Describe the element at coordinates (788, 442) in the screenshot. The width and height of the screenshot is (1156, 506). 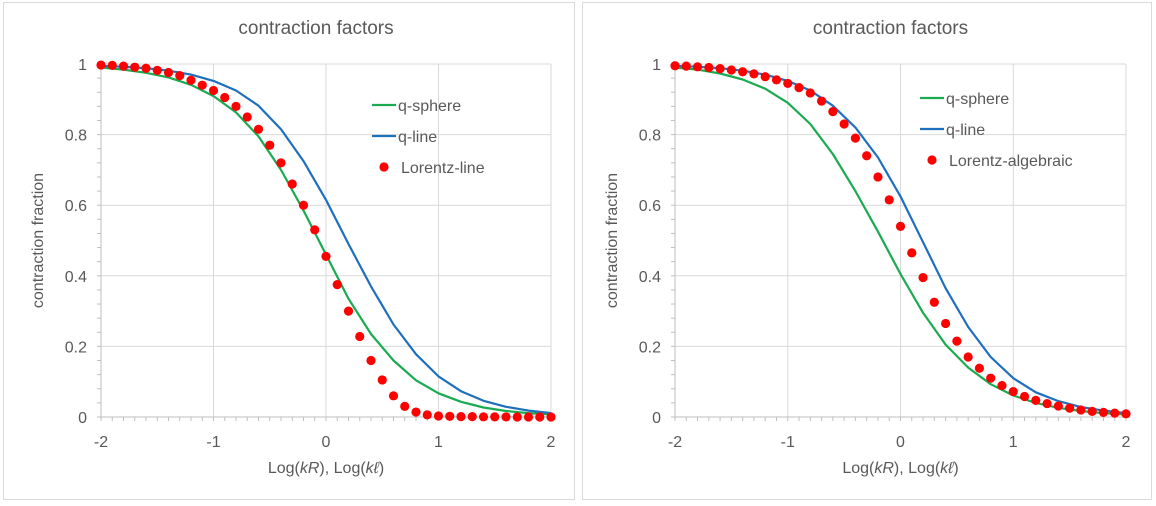
I see `chart2-x-tick-label: -1` at that location.